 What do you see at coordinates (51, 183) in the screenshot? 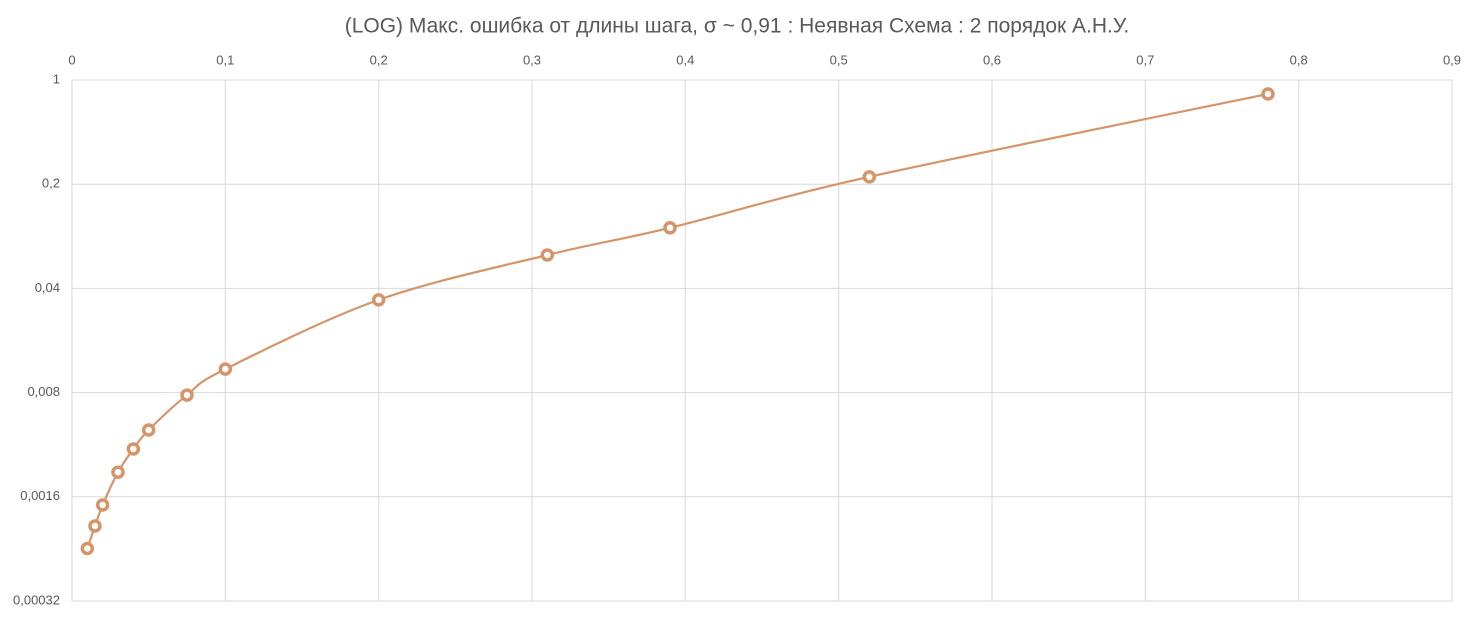
I see `y-tick-label: 0,2` at bounding box center [51, 183].